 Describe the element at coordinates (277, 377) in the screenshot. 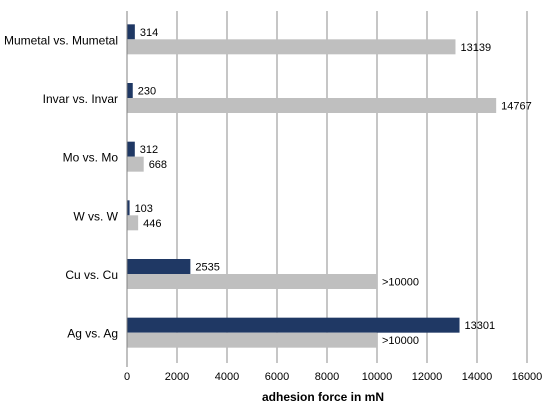

I see `x-tick-label: 6000` at that location.